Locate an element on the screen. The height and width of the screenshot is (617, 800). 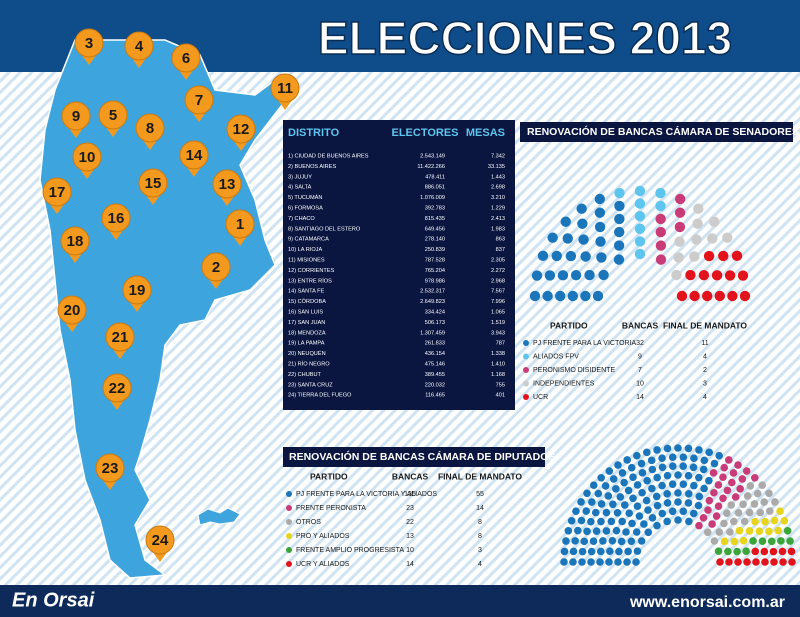
islands is located at coordinates (219, 516).